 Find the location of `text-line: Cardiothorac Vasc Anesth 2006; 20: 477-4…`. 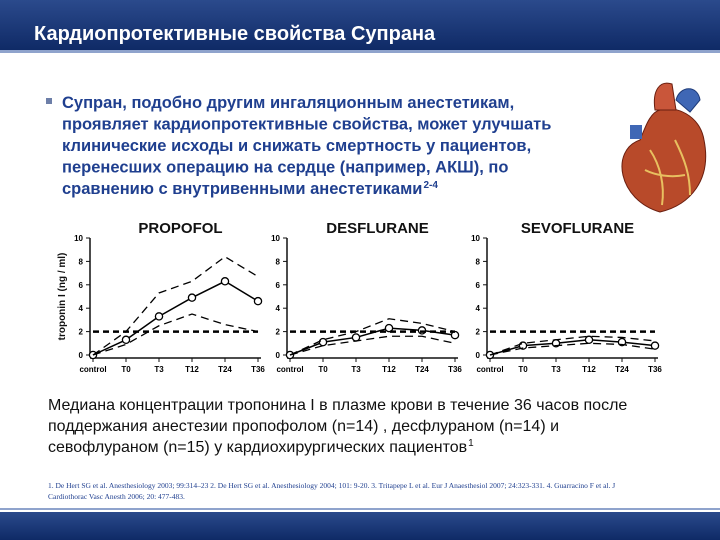

text-line: Cardiothorac Vasc Anesth 2006; 20: 477-4… is located at coordinates (116, 496).